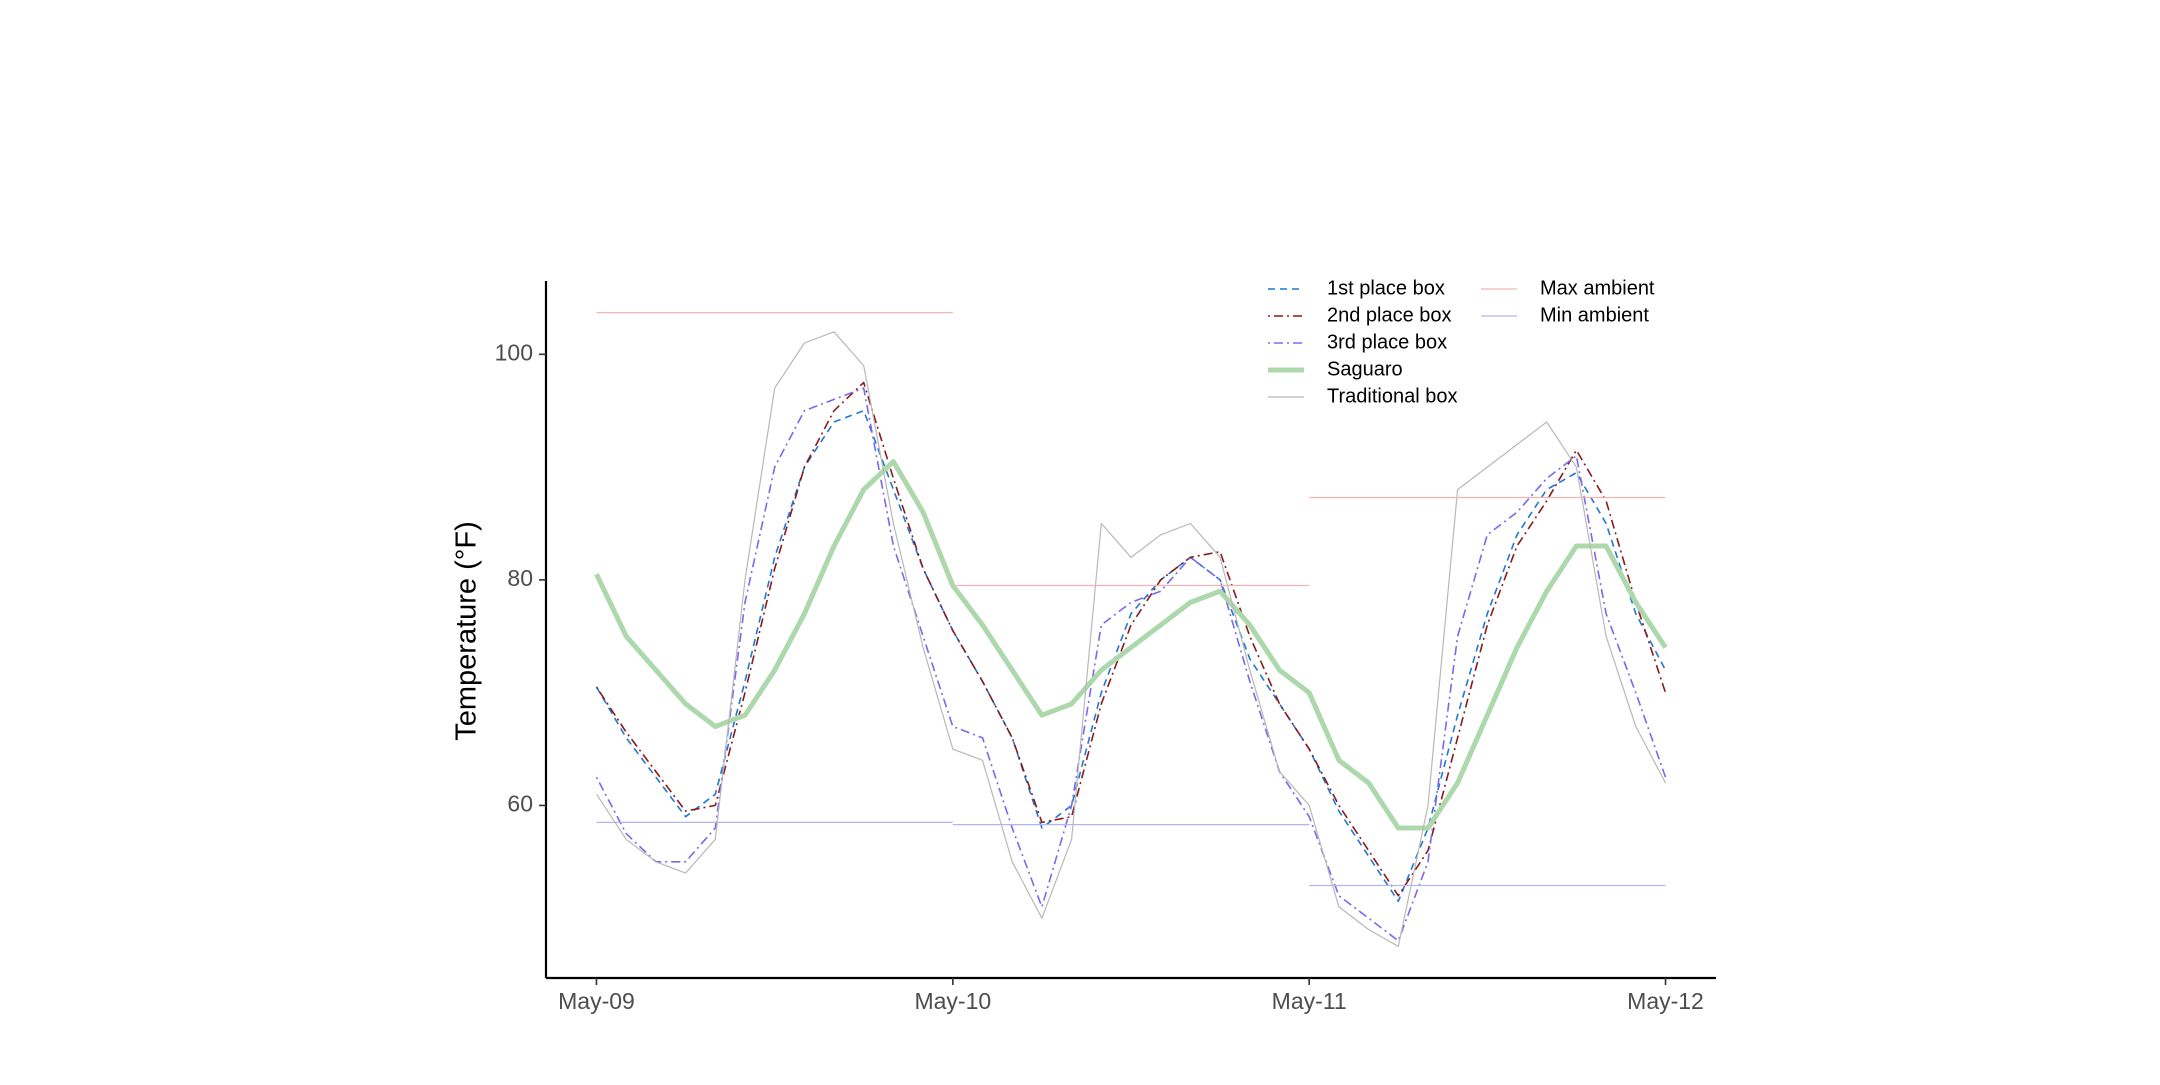 This screenshot has height=1085, width=2160. Describe the element at coordinates (1392, 396) in the screenshot. I see `legend-label: Traditional box` at that location.